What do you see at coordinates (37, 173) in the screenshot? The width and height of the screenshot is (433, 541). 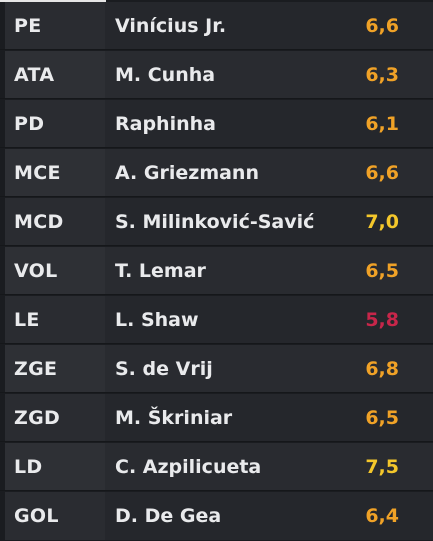 I see `player-position: MCE` at bounding box center [37, 173].